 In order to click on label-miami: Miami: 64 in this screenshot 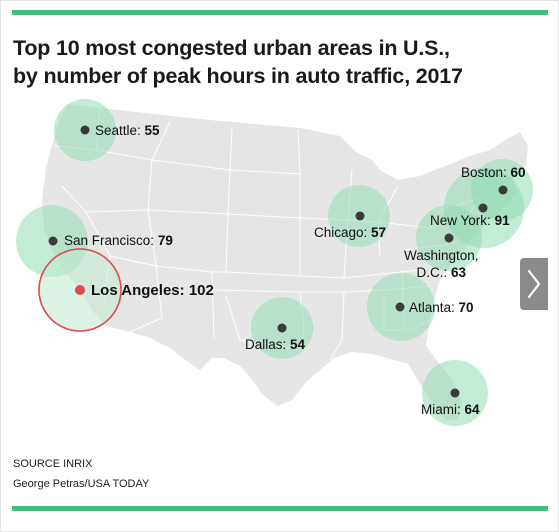, I will do `click(450, 409)`.